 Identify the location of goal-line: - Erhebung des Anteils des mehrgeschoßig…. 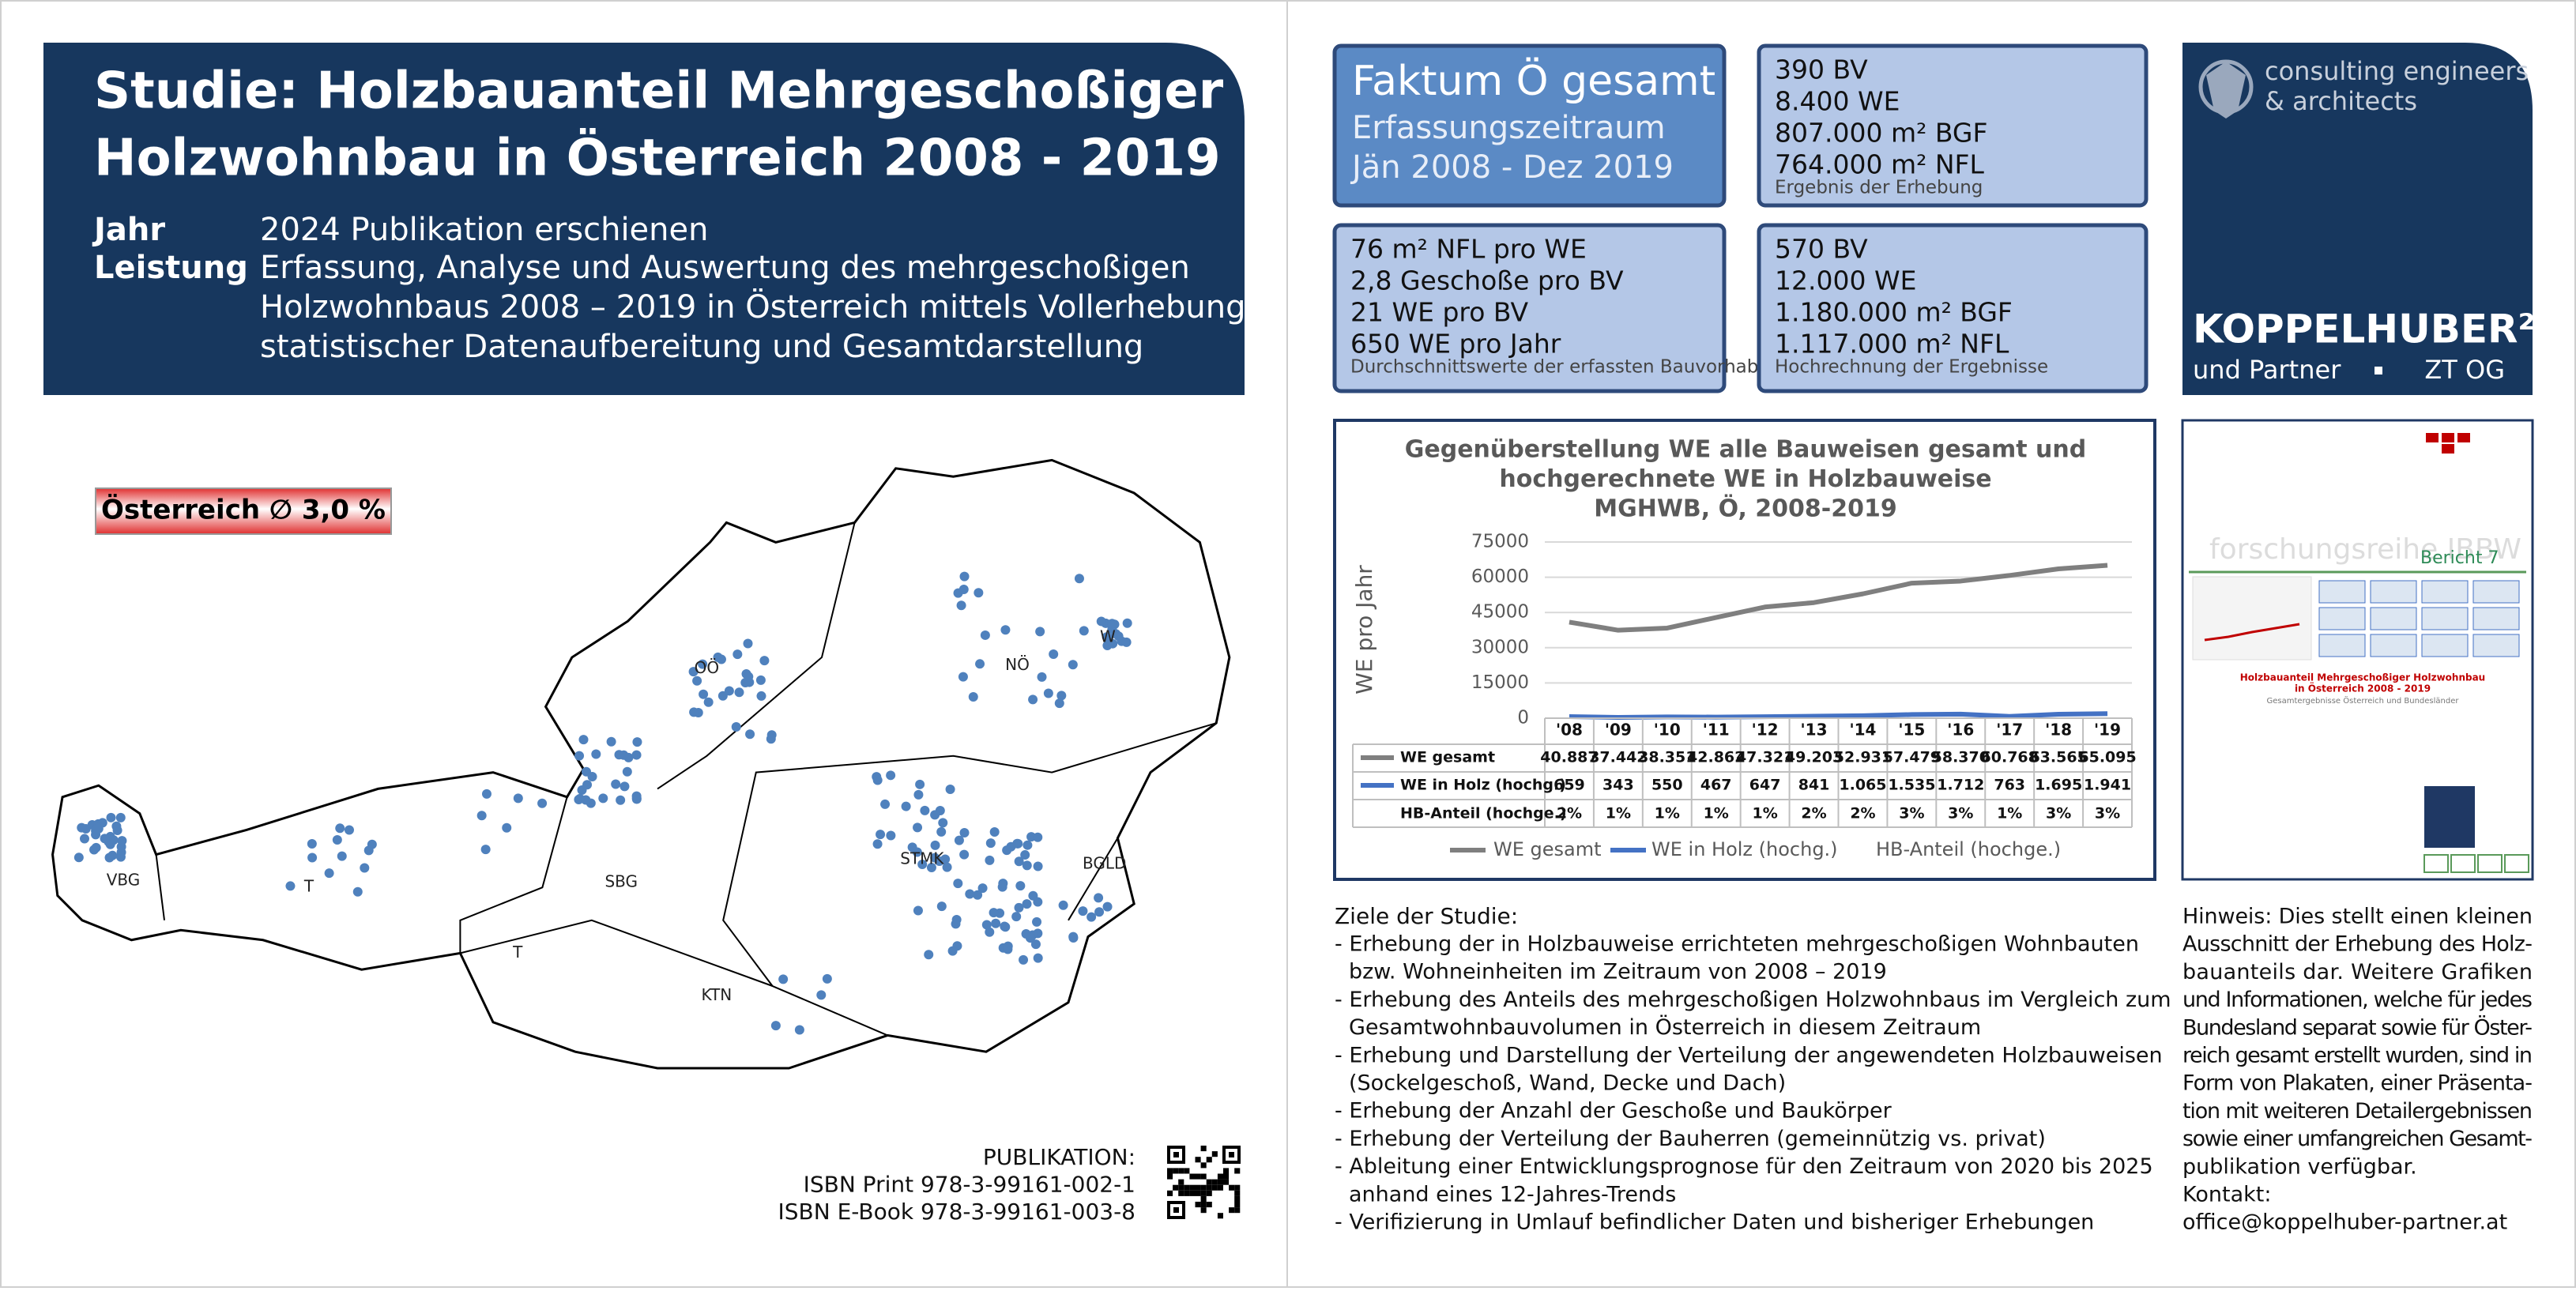
(1753, 1000).